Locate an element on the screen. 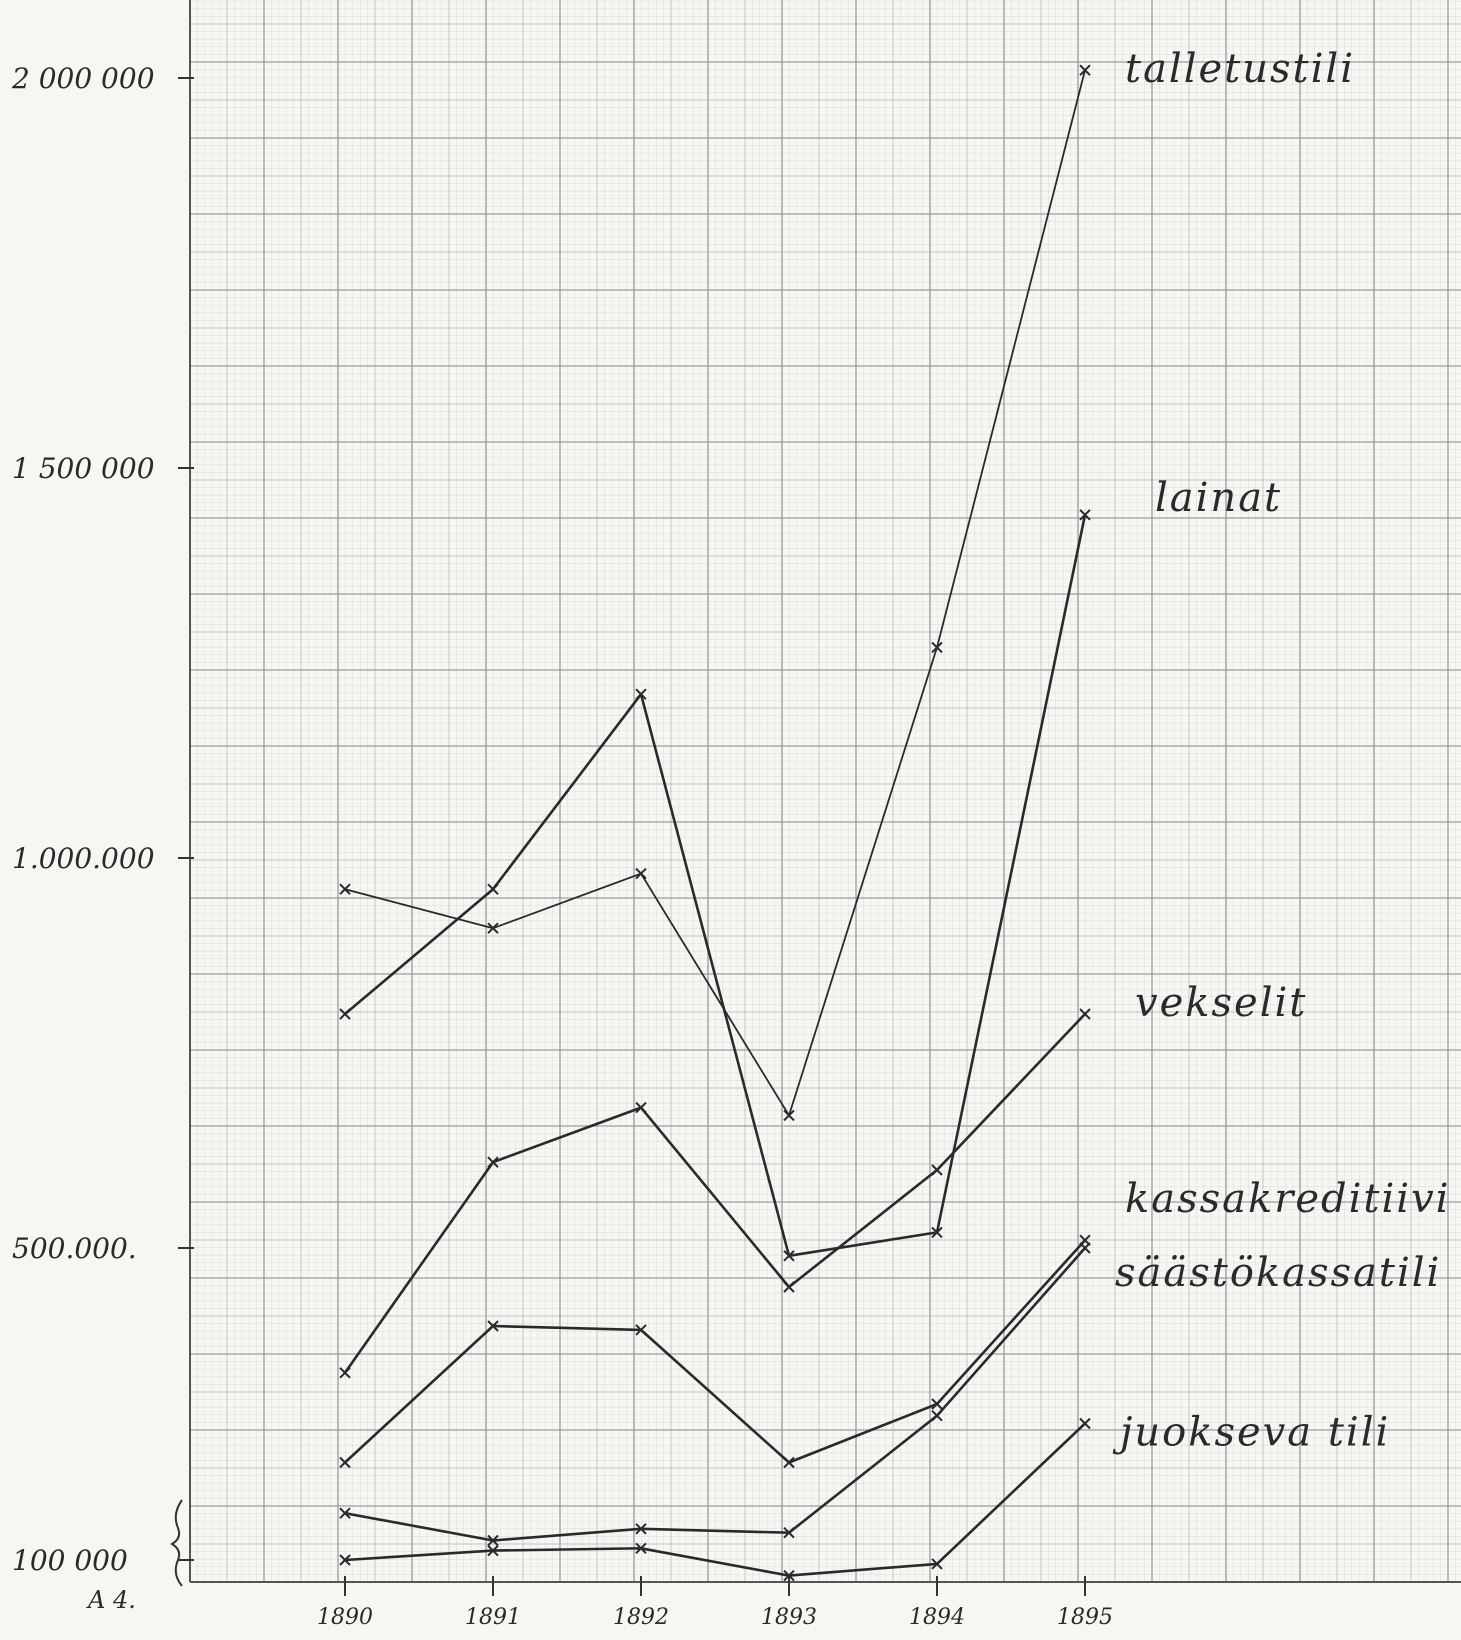  y-tick-label: 2 000 000 is located at coordinates (83, 78).